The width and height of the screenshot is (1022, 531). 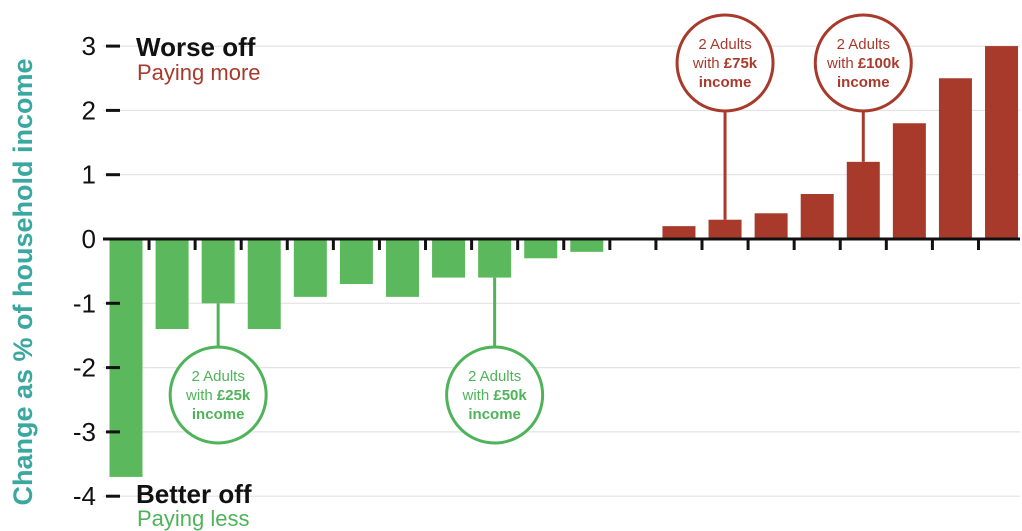 I want to click on worse-off-label: Worse off, so click(x=196, y=47).